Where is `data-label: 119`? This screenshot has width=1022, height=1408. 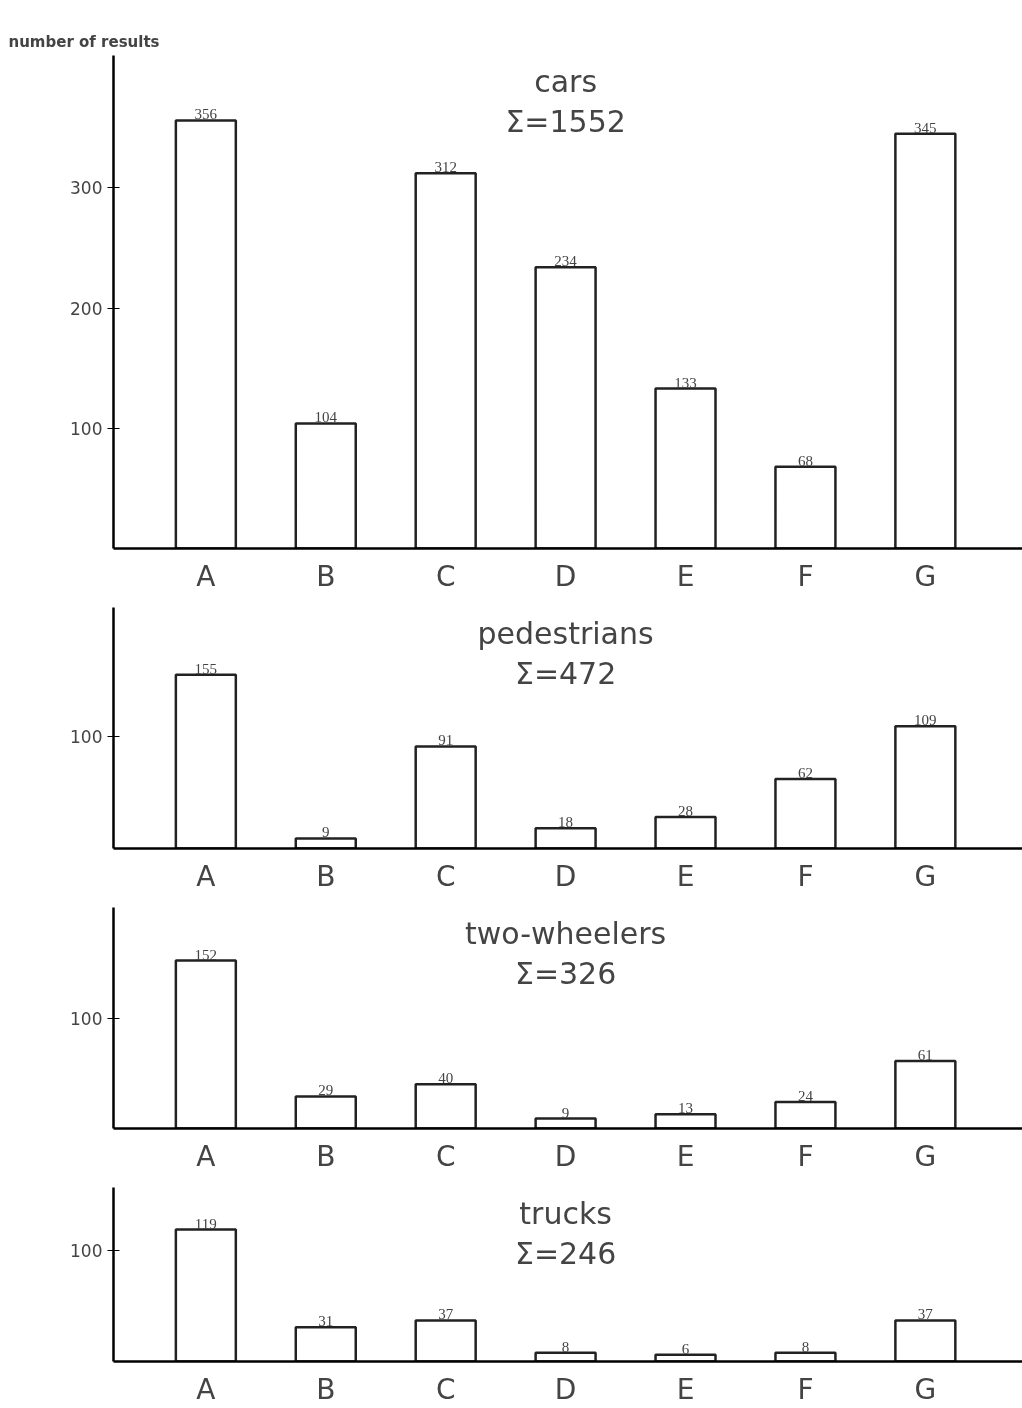 data-label: 119 is located at coordinates (205, 1223).